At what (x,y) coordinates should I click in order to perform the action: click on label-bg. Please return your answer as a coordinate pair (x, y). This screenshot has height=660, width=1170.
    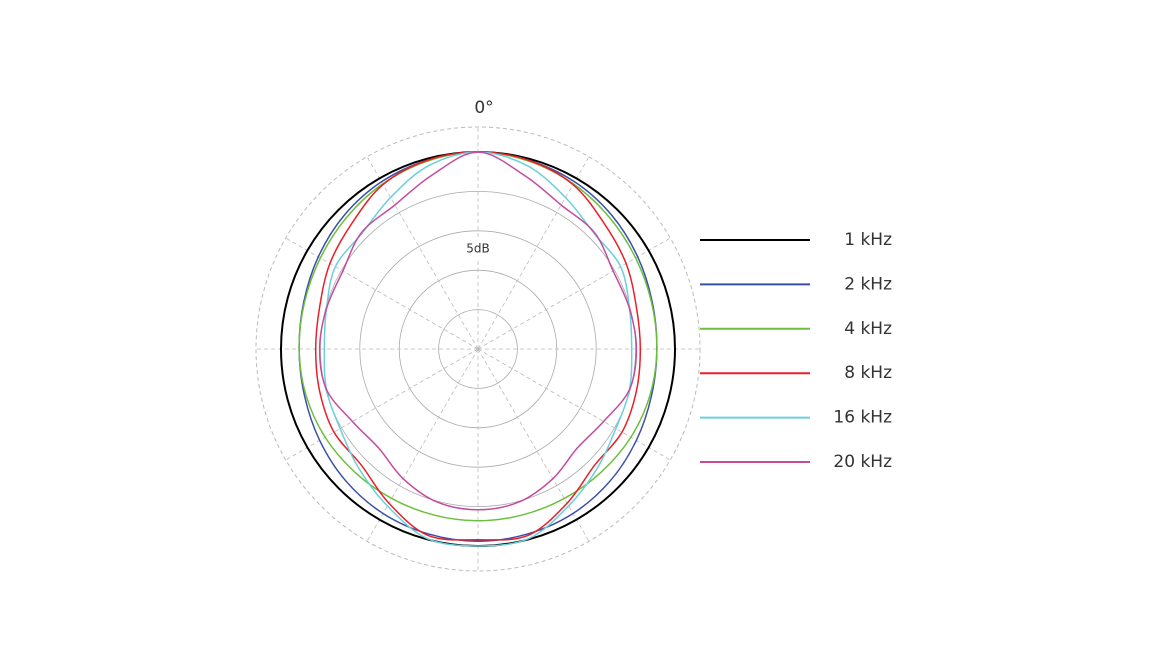
    Looking at the image, I should click on (478, 249).